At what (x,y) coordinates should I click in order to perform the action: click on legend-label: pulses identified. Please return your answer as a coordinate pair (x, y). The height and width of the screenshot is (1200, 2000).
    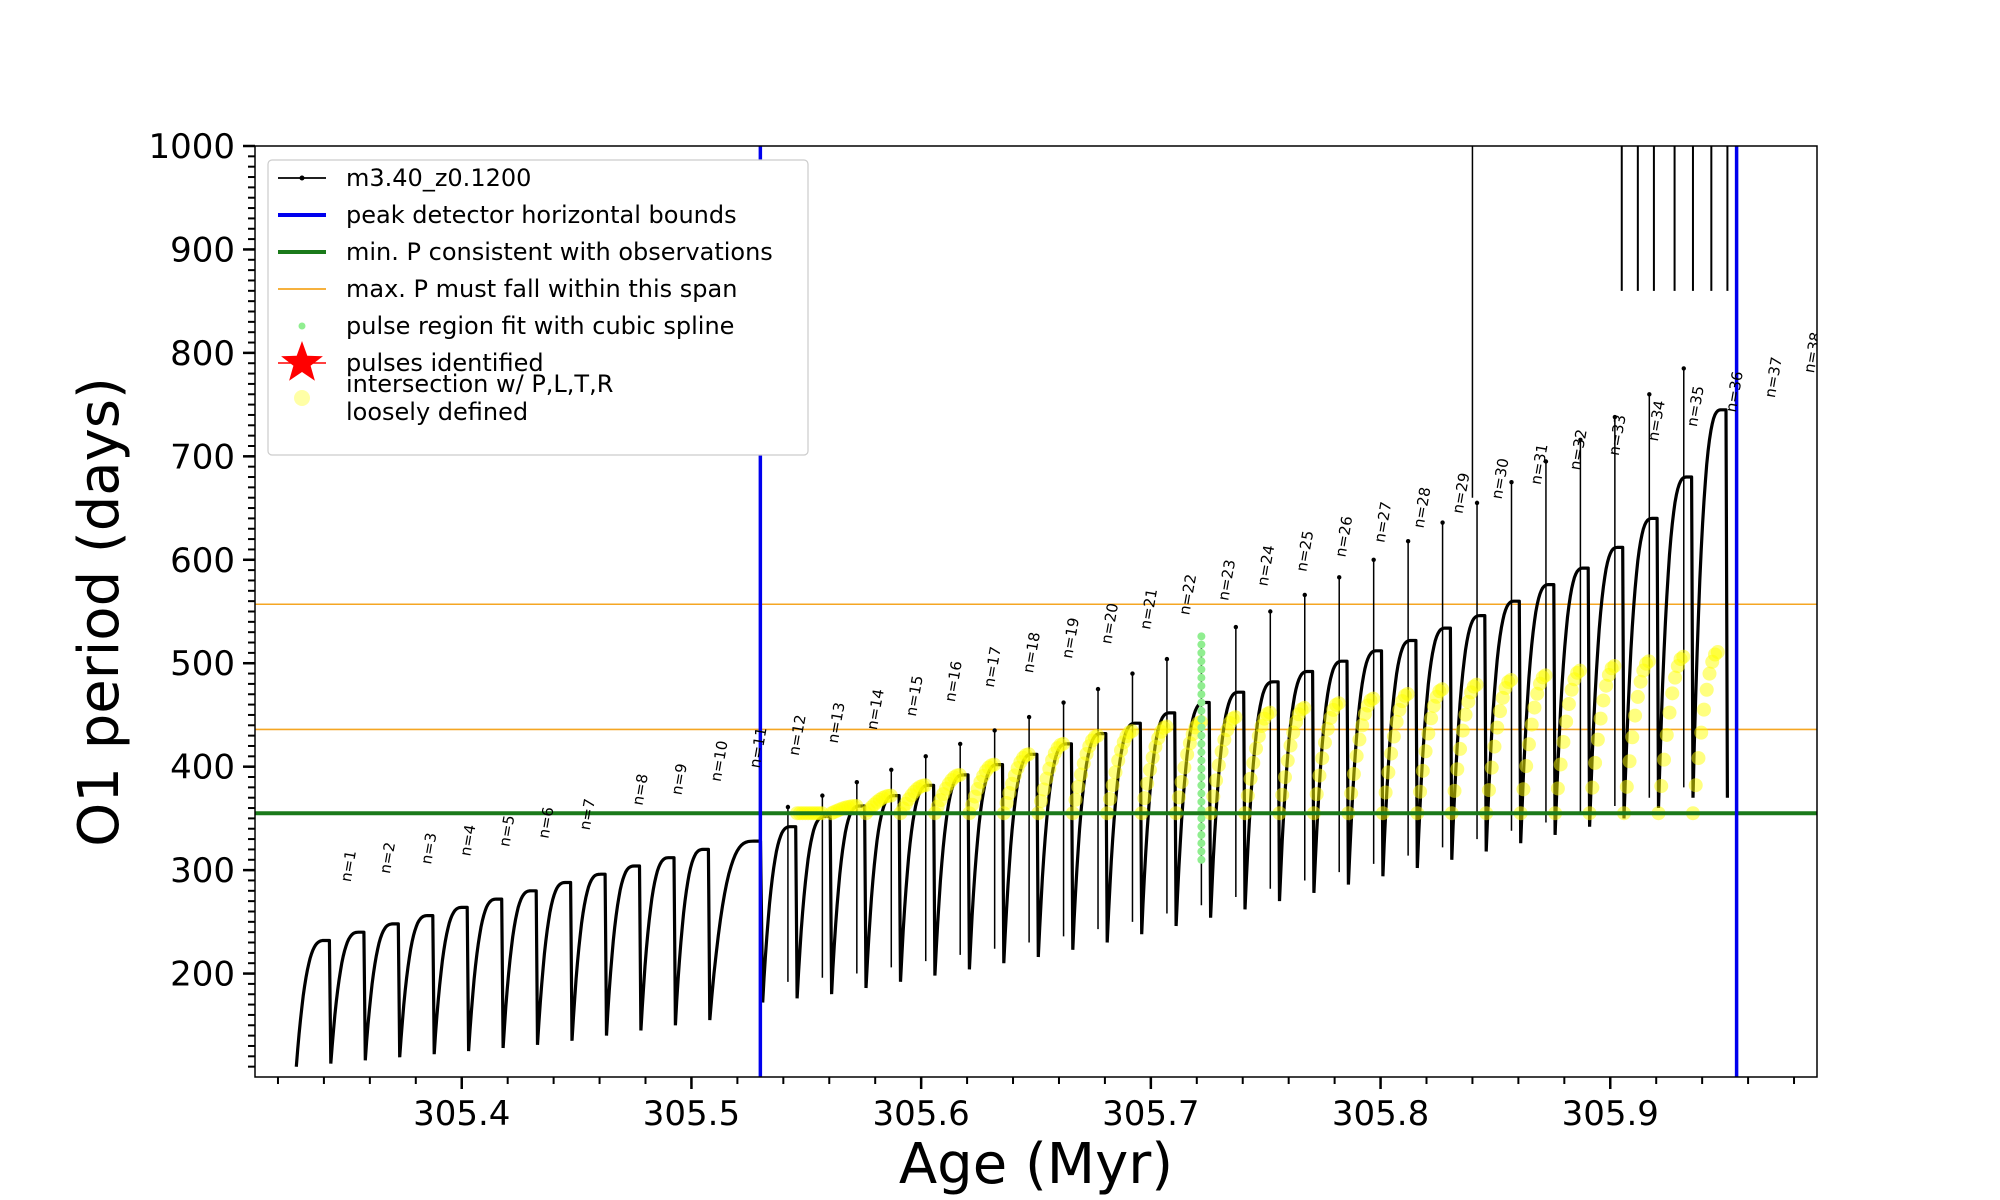
    Looking at the image, I should click on (445, 363).